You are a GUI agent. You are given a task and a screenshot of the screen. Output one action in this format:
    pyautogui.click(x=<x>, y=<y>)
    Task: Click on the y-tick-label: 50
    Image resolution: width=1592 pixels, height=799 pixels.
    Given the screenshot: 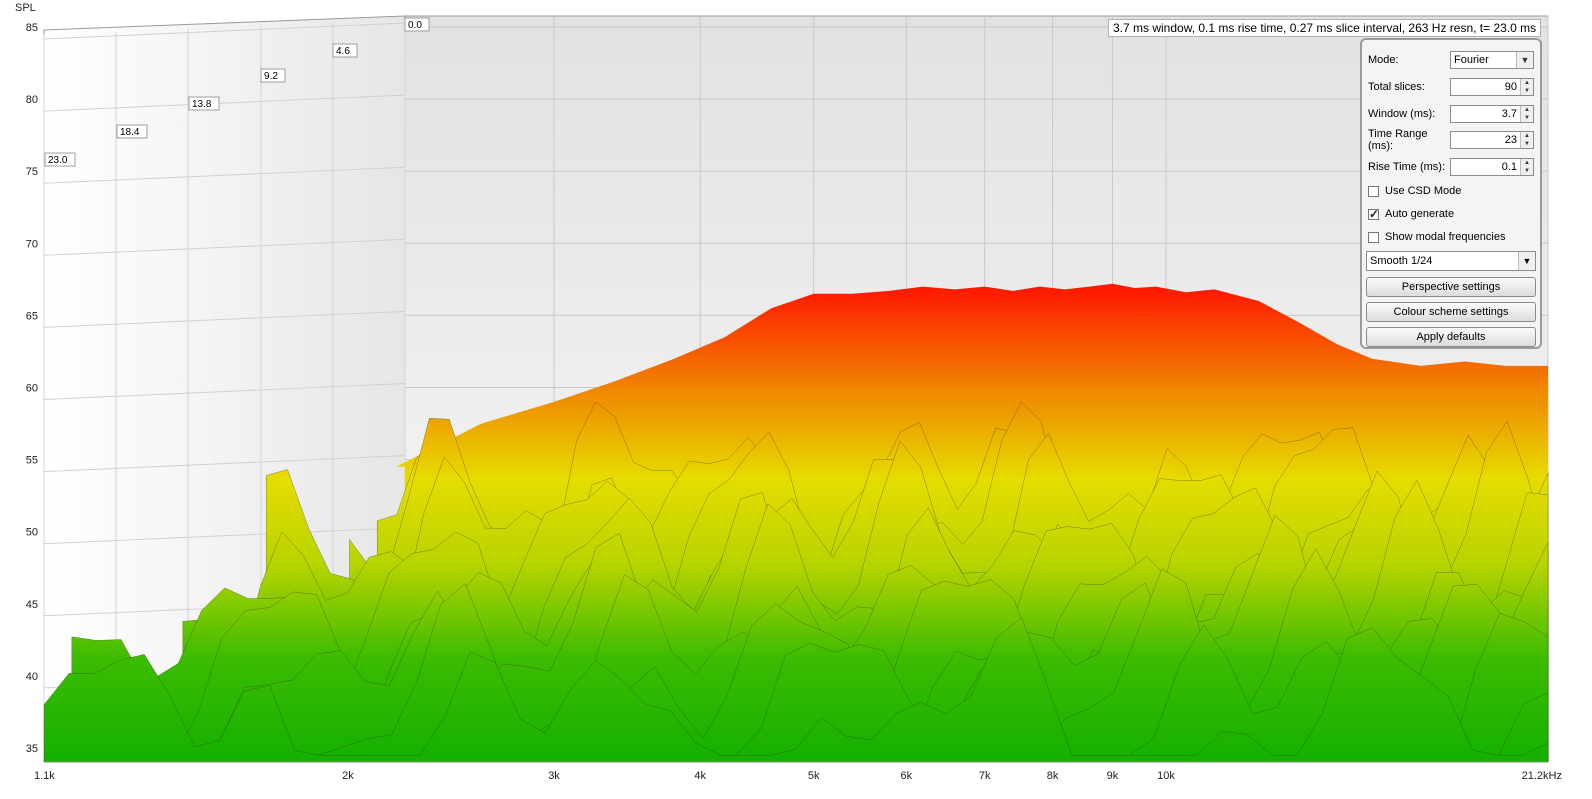 What is the action you would take?
    pyautogui.click(x=32, y=533)
    